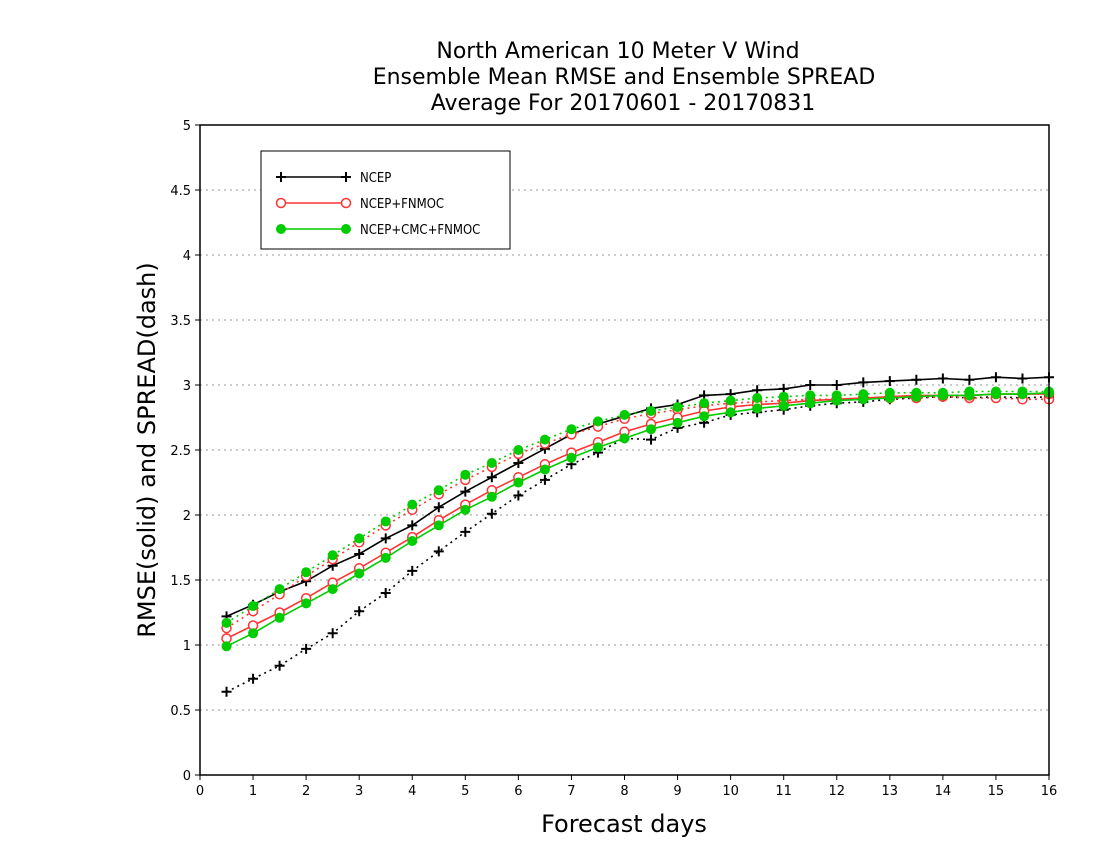 The width and height of the screenshot is (1100, 854). What do you see at coordinates (730, 791) in the screenshot?
I see `x-tick-label: 10` at bounding box center [730, 791].